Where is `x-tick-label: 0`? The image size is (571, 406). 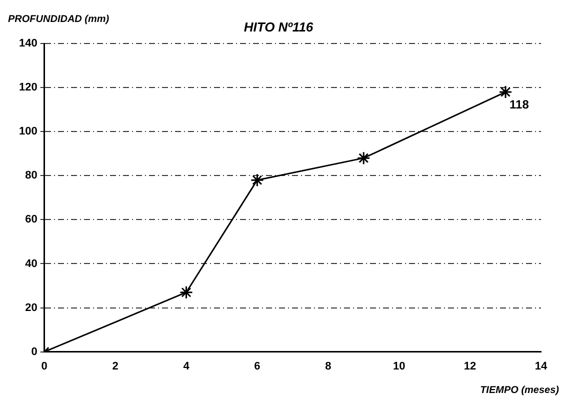 x-tick-label: 0 is located at coordinates (44, 366).